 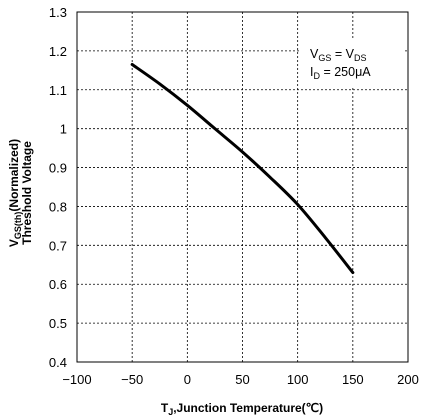 What do you see at coordinates (76, 379) in the screenshot?
I see `x-tick-label: −100` at bounding box center [76, 379].